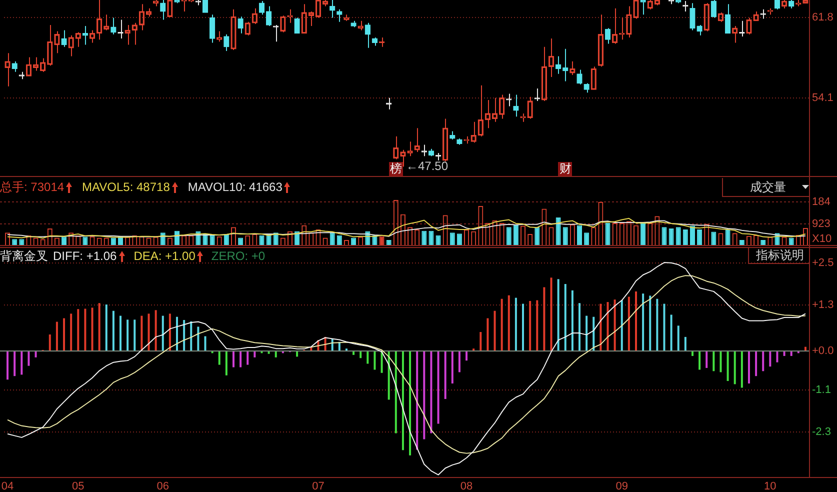  What do you see at coordinates (78, 486) in the screenshot?
I see `x-tick-label: 05` at bounding box center [78, 486].